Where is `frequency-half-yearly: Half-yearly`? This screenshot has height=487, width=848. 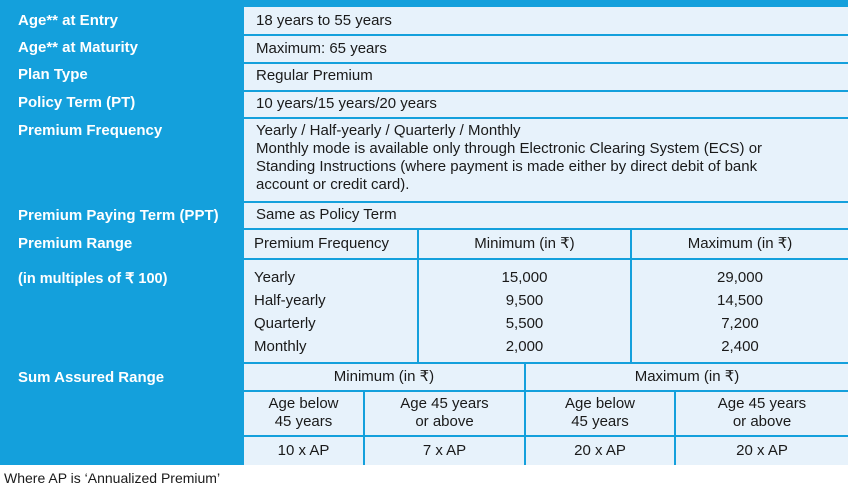
frequency-half-yearly: Half-yearly is located at coordinates (290, 300).